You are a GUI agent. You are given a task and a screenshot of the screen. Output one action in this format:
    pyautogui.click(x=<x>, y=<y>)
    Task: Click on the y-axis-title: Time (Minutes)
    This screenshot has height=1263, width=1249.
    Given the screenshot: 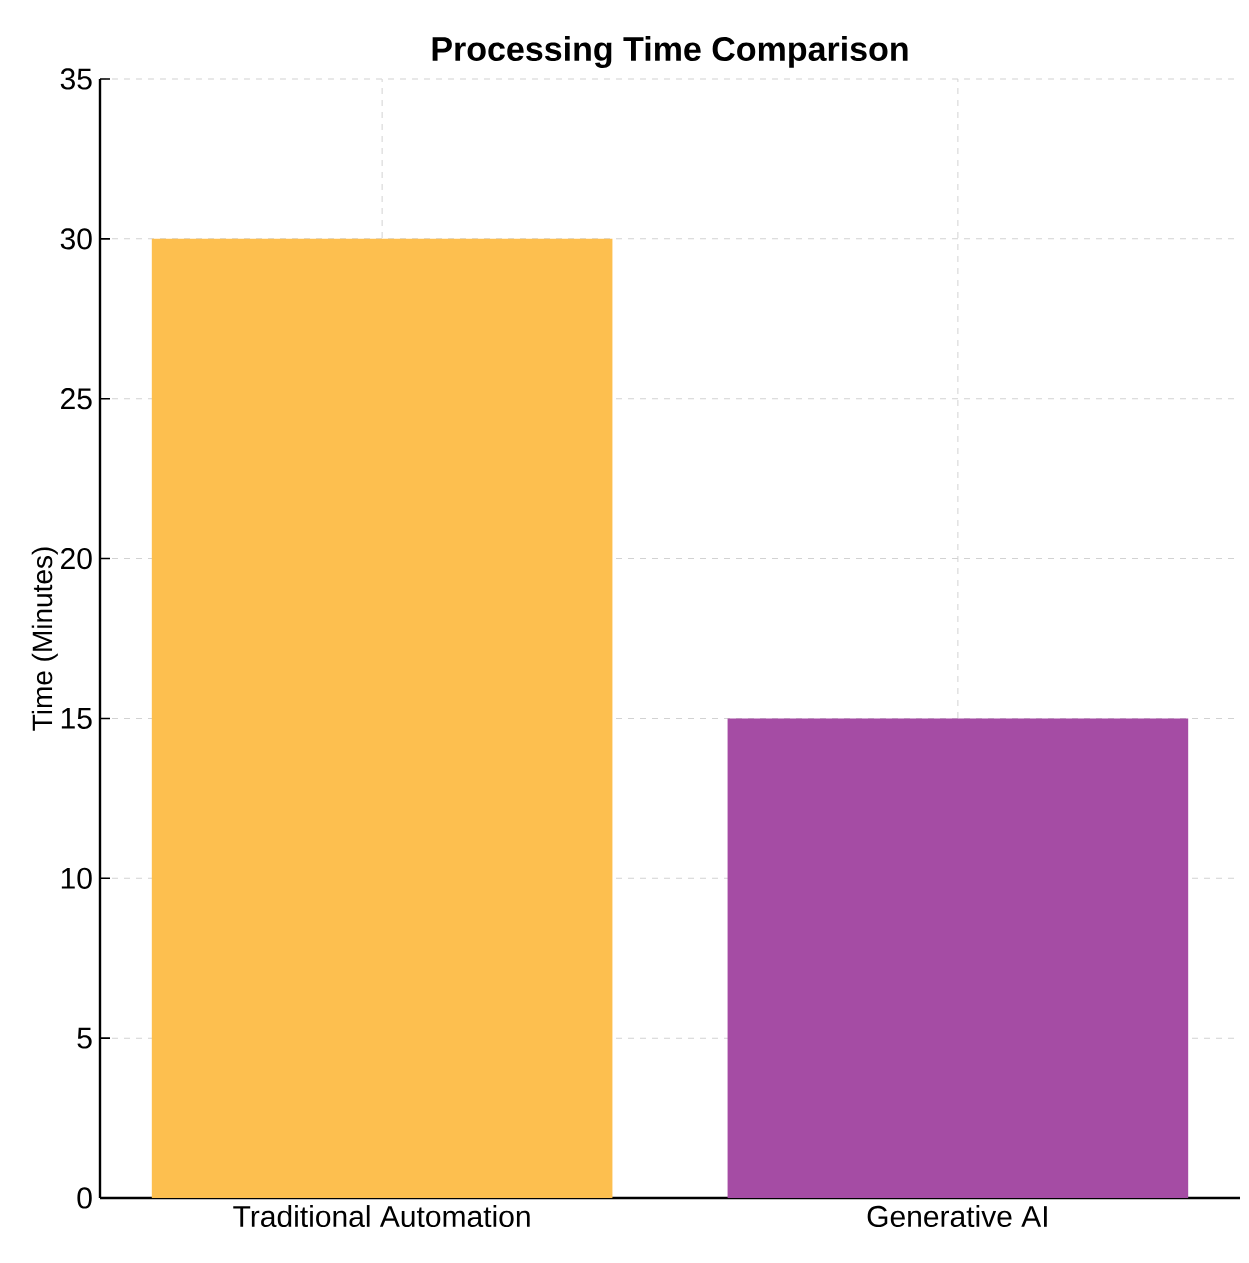 What is the action you would take?
    pyautogui.click(x=44, y=639)
    